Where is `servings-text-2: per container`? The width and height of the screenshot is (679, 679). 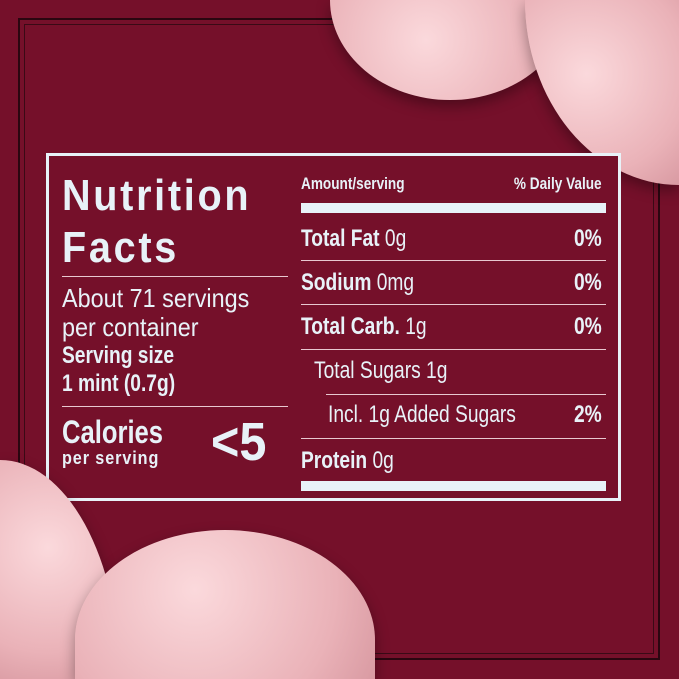
servings-text-2: per container is located at coordinates (130, 327).